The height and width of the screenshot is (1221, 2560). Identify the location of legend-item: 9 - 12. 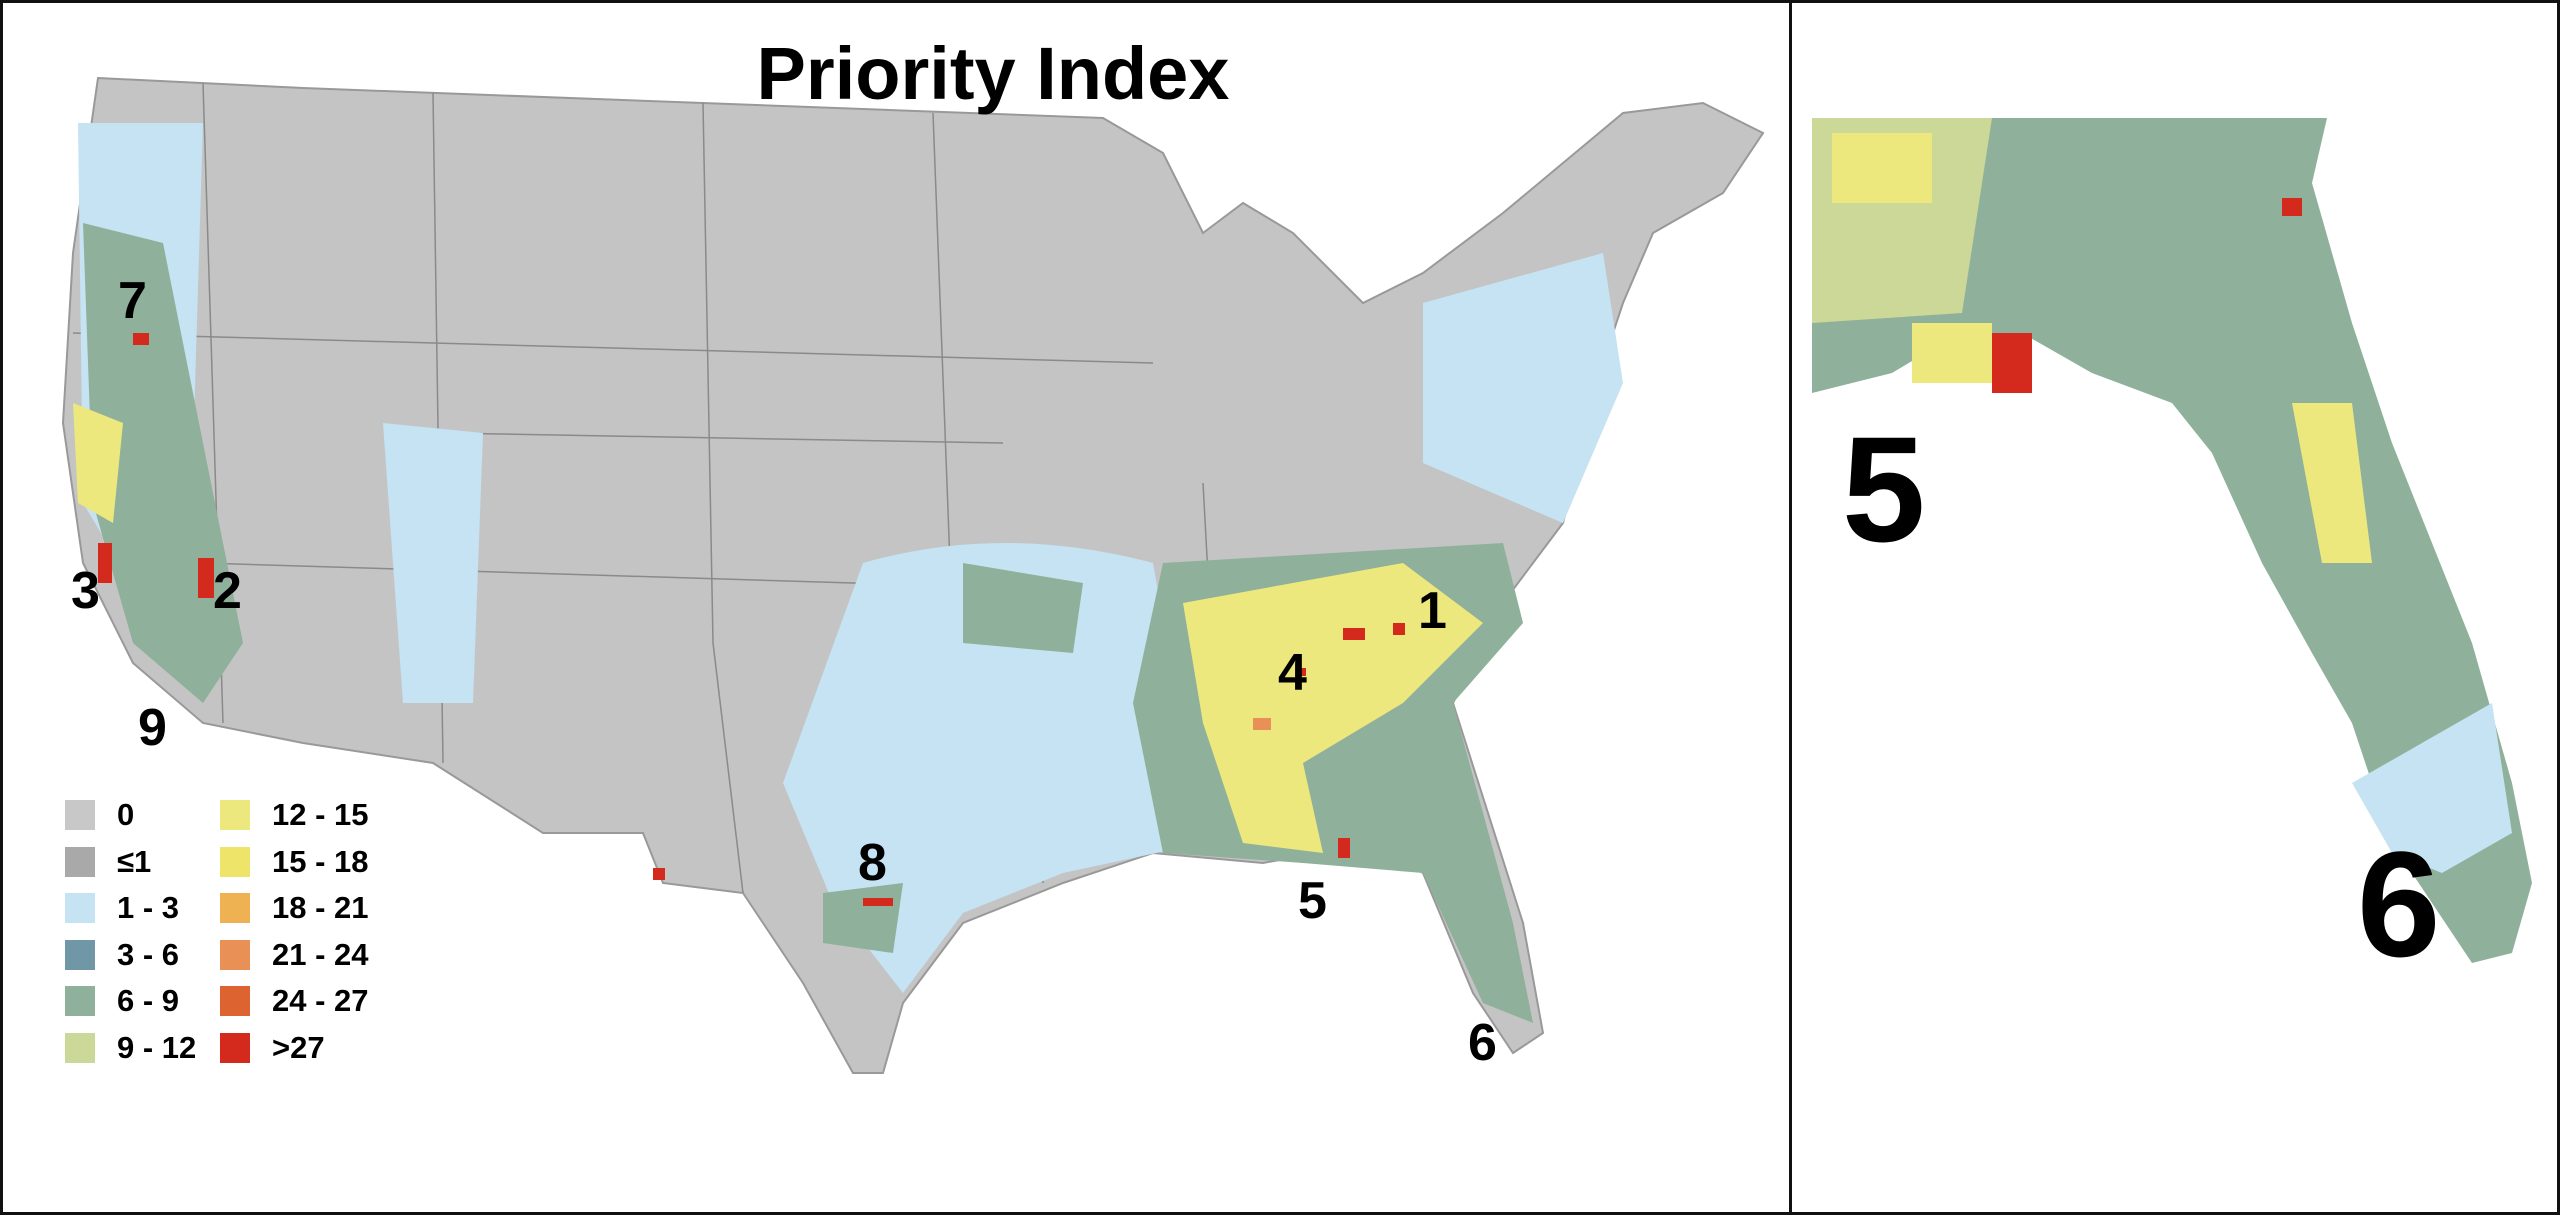
(165, 1048).